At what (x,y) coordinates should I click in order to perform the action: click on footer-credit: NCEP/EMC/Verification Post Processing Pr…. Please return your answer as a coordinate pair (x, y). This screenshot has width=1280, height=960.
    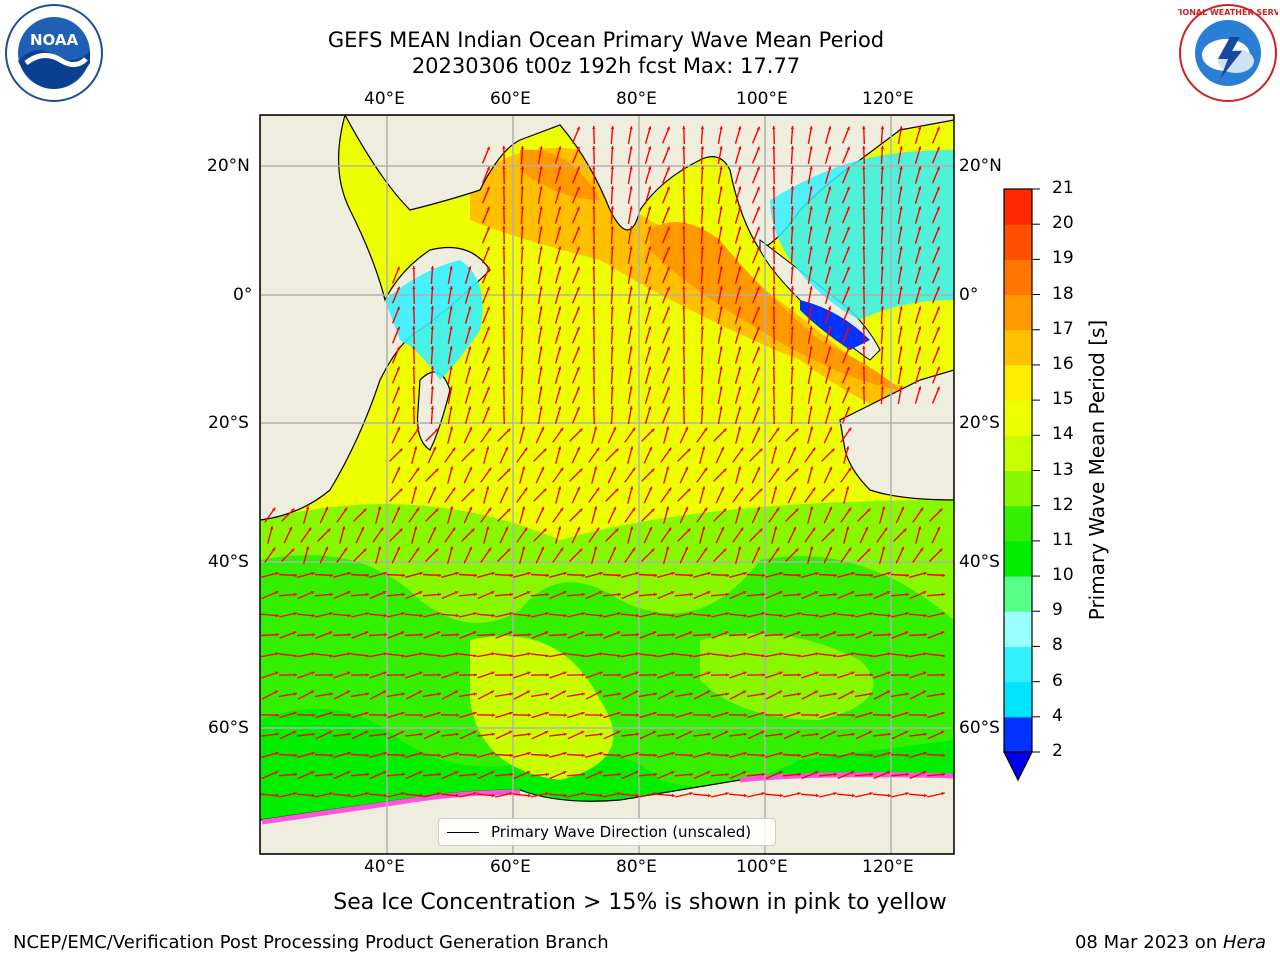
    Looking at the image, I should click on (311, 942).